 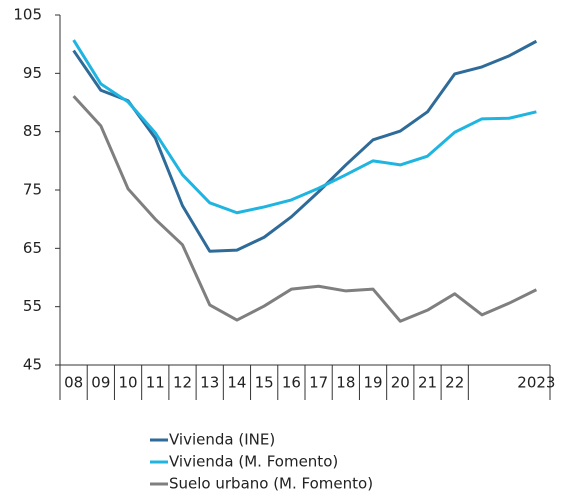 I want to click on x-tick-label: 13, so click(x=209, y=383).